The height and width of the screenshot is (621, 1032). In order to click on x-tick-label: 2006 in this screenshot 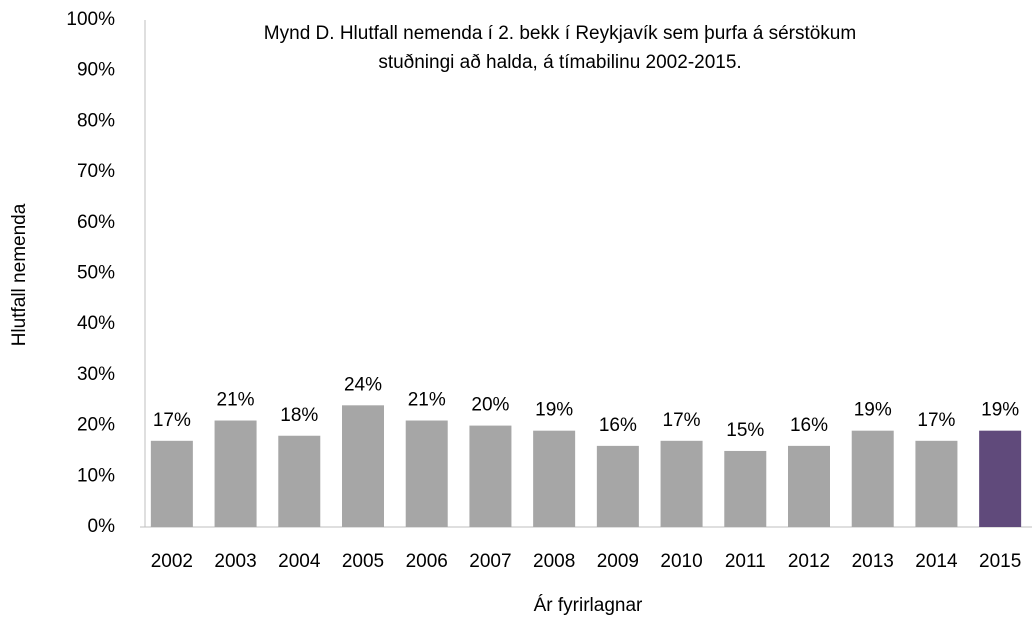, I will do `click(427, 561)`.